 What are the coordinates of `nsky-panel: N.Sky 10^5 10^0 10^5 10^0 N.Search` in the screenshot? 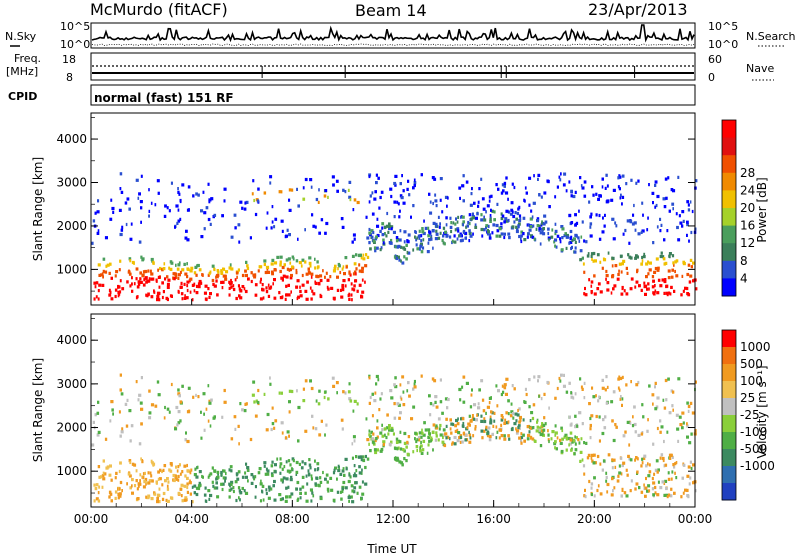 It's located at (400, 35).